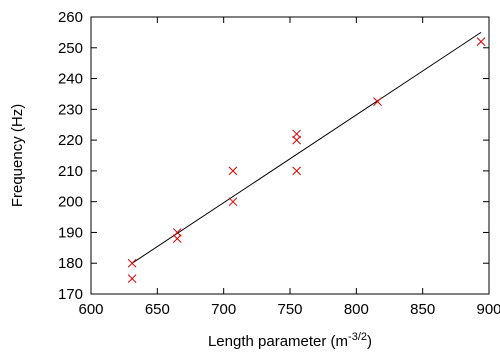  I want to click on y-tick-label: 260, so click(70, 17).